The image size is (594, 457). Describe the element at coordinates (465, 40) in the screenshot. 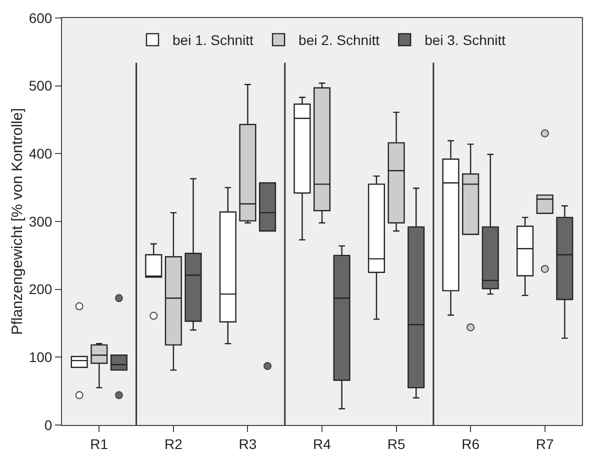

I see `legend-label: bei 3. Schnitt` at that location.